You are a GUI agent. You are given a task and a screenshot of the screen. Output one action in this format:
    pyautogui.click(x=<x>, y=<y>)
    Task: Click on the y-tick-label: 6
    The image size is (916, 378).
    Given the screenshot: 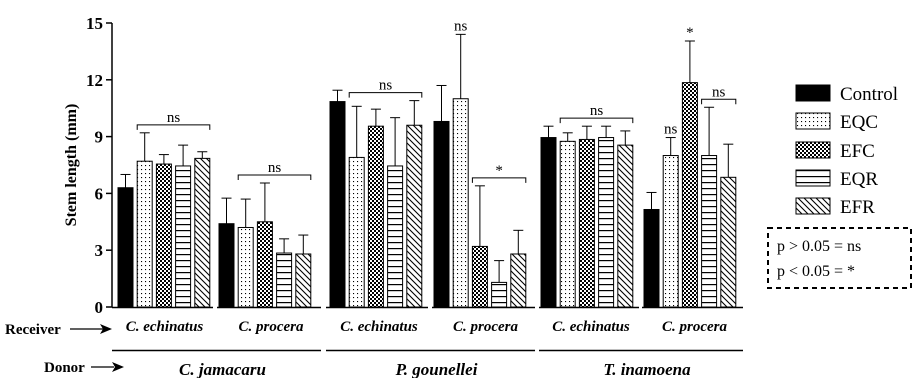 What is the action you would take?
    pyautogui.click(x=99, y=193)
    